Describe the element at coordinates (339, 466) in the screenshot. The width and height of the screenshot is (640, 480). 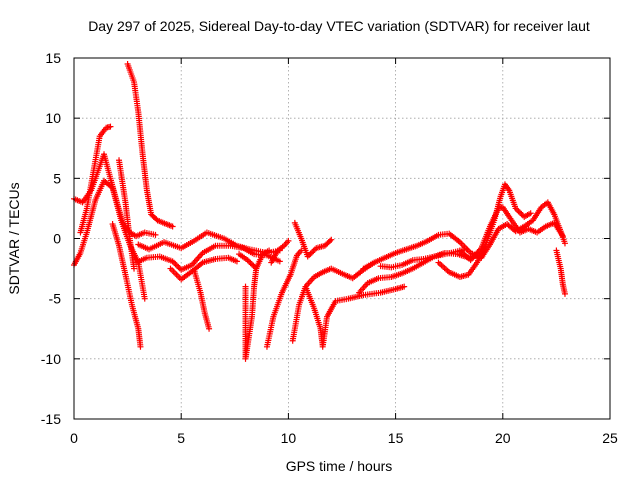
I see `x-axis-label: GPS time / hours` at that location.